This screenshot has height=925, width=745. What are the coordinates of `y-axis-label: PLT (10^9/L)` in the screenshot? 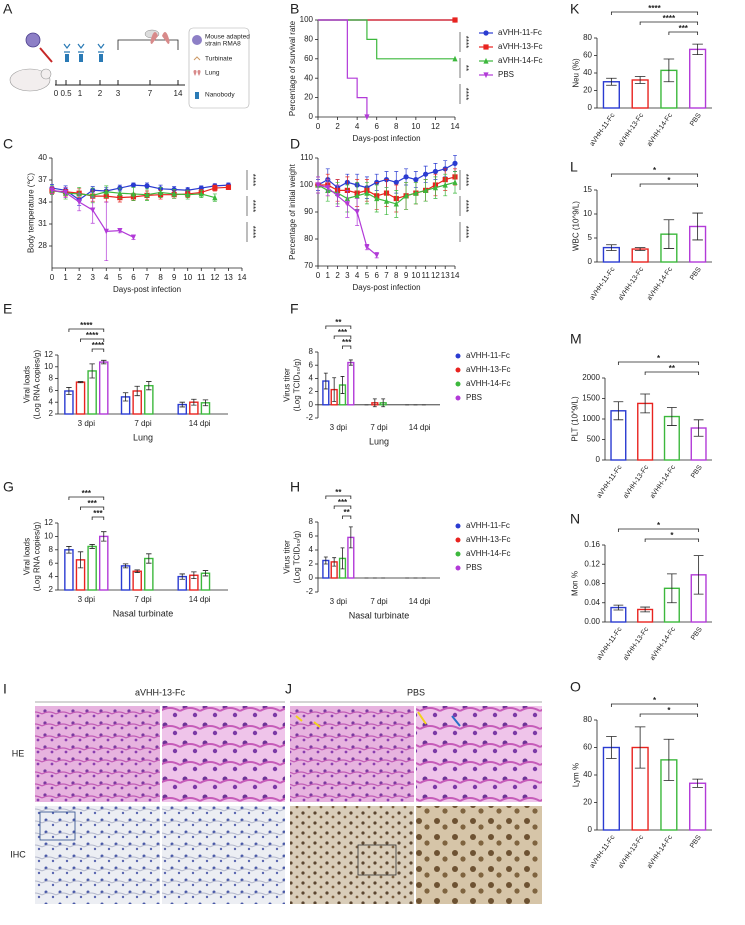 It's located at (575, 419).